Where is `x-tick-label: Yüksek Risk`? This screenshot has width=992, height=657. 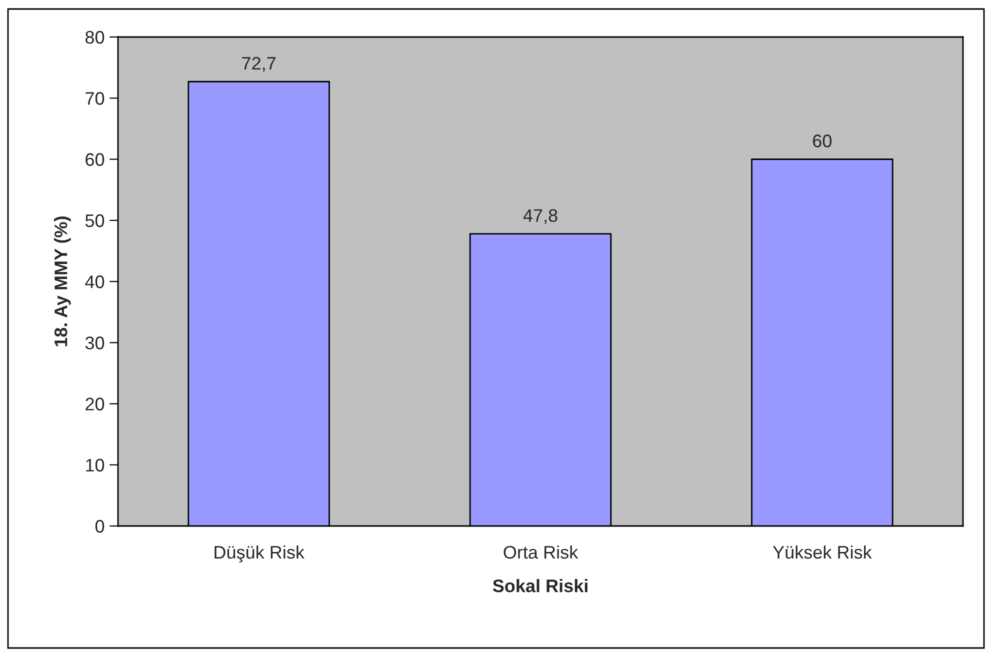
x-tick-label: Yüksek Risk is located at coordinates (822, 552).